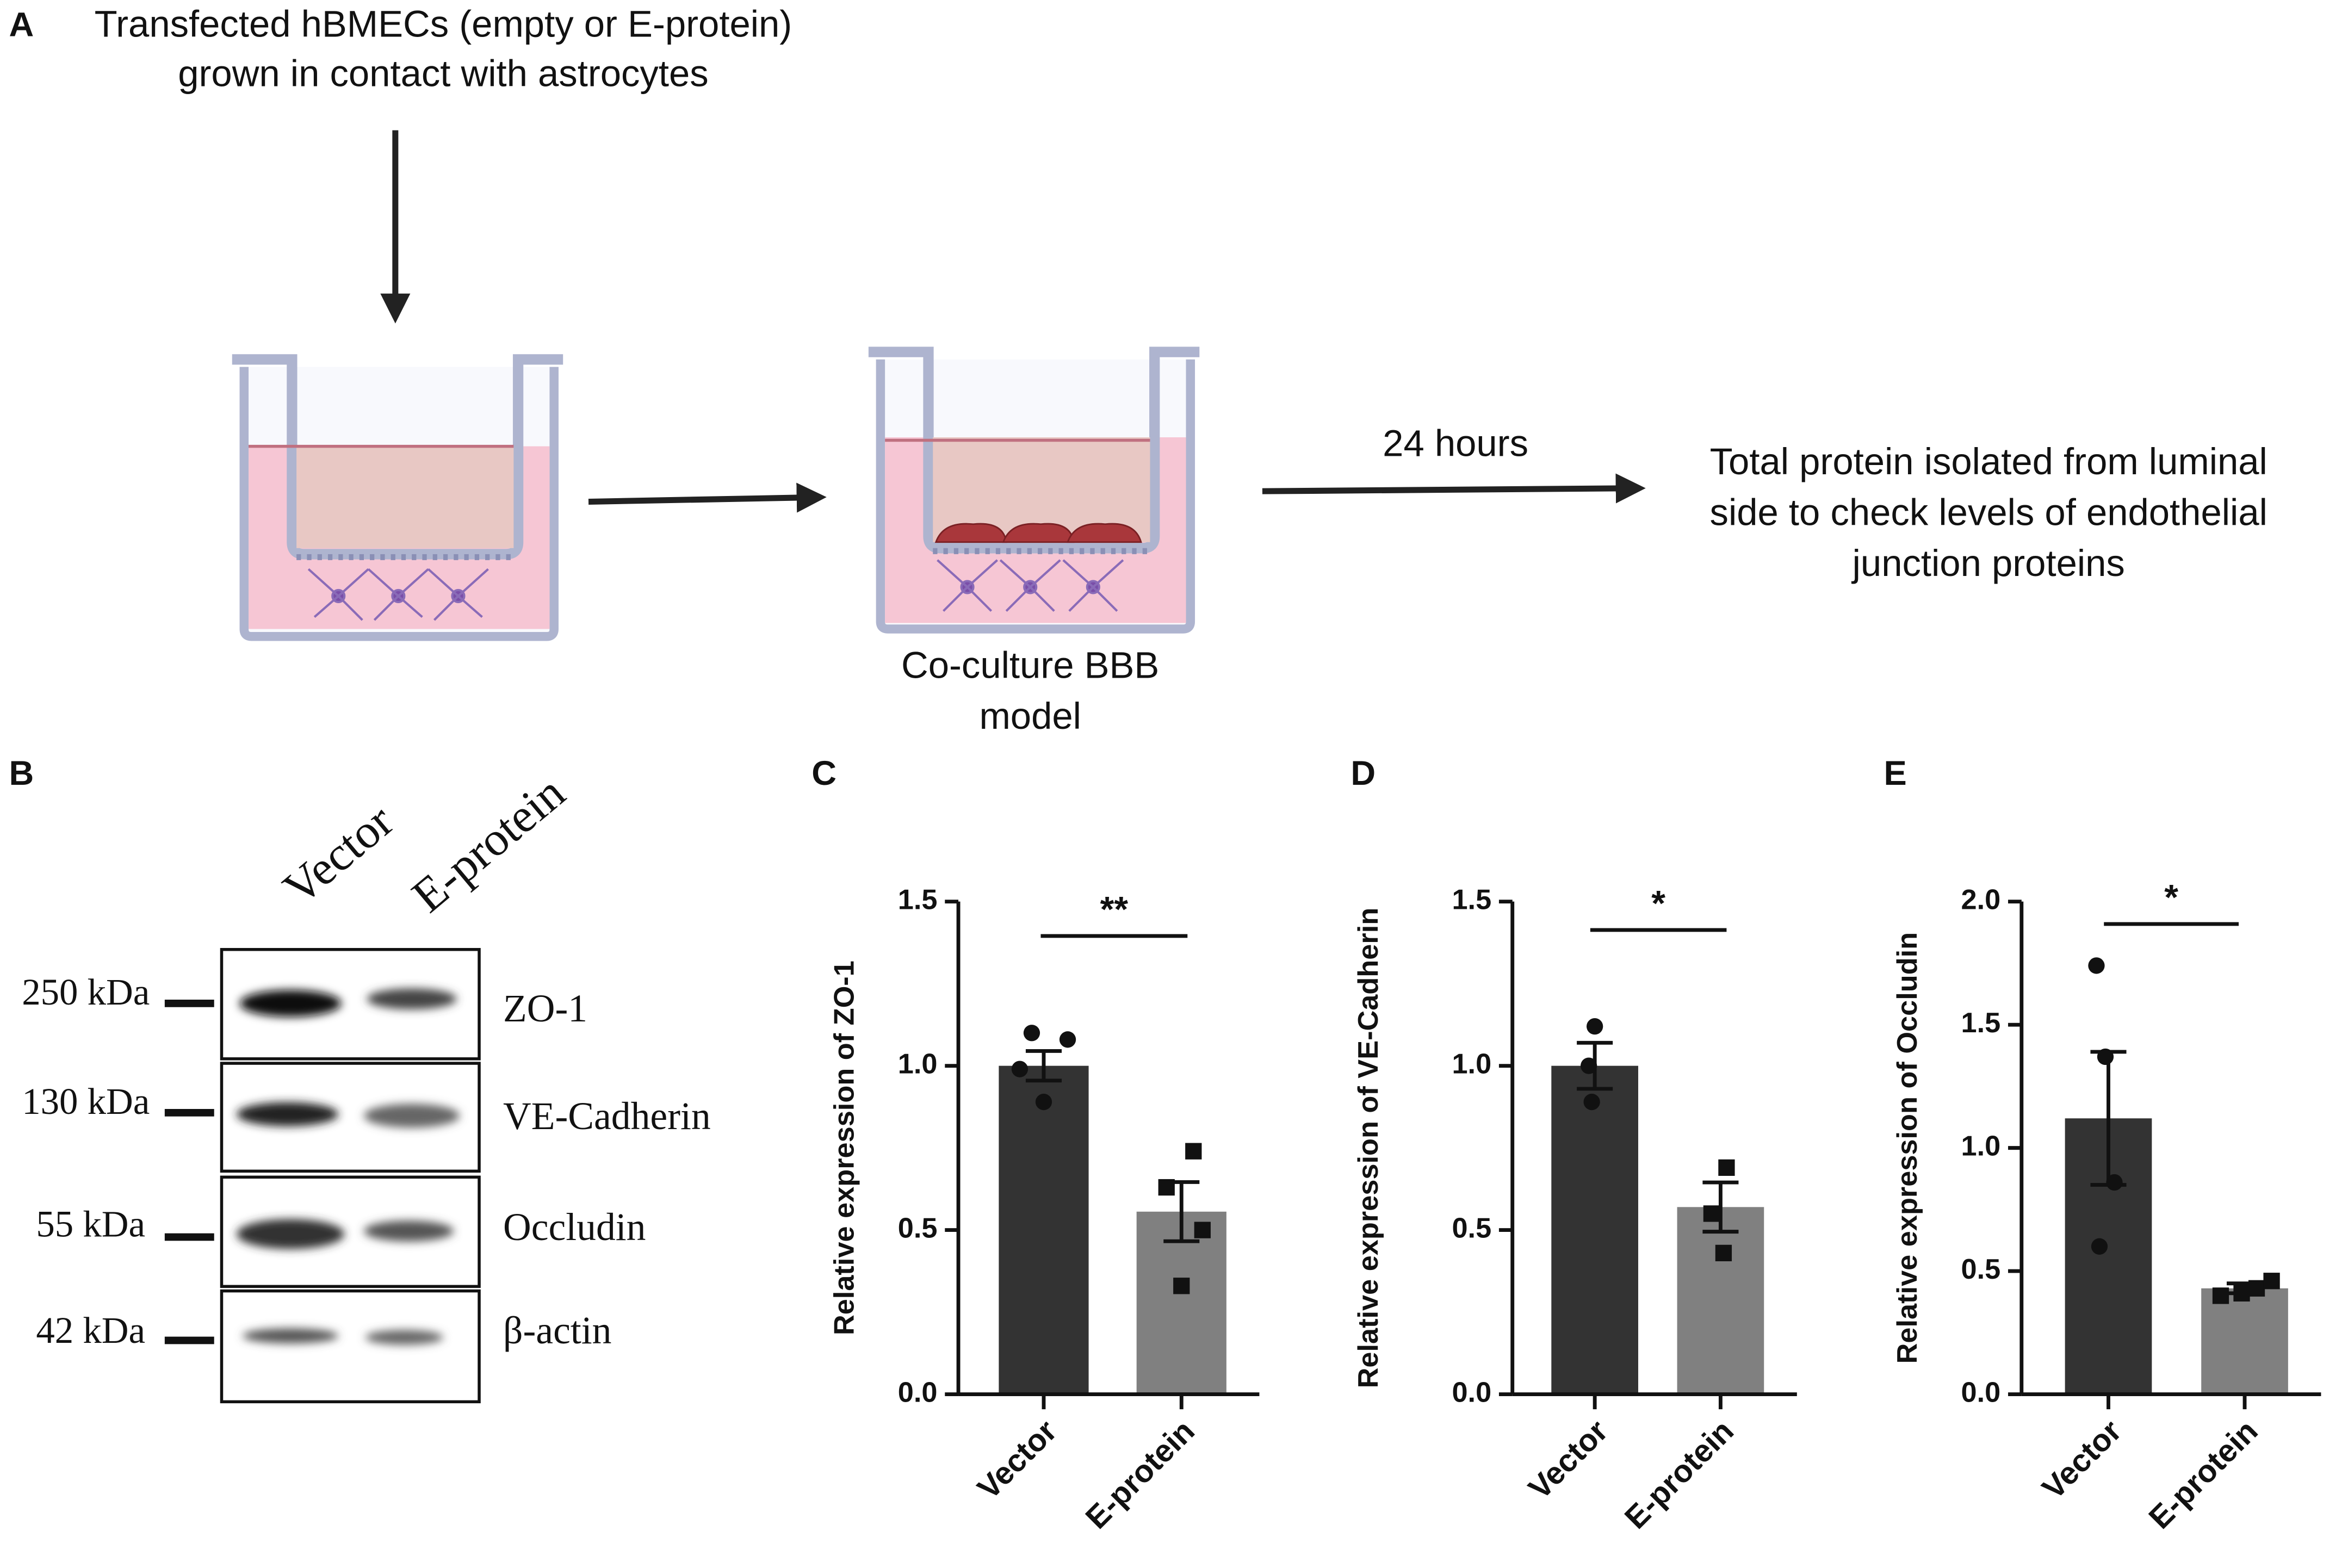 The height and width of the screenshot is (1568, 2348). I want to click on y-axis-label: Relative expression of Occludin, so click(1907, 1148).